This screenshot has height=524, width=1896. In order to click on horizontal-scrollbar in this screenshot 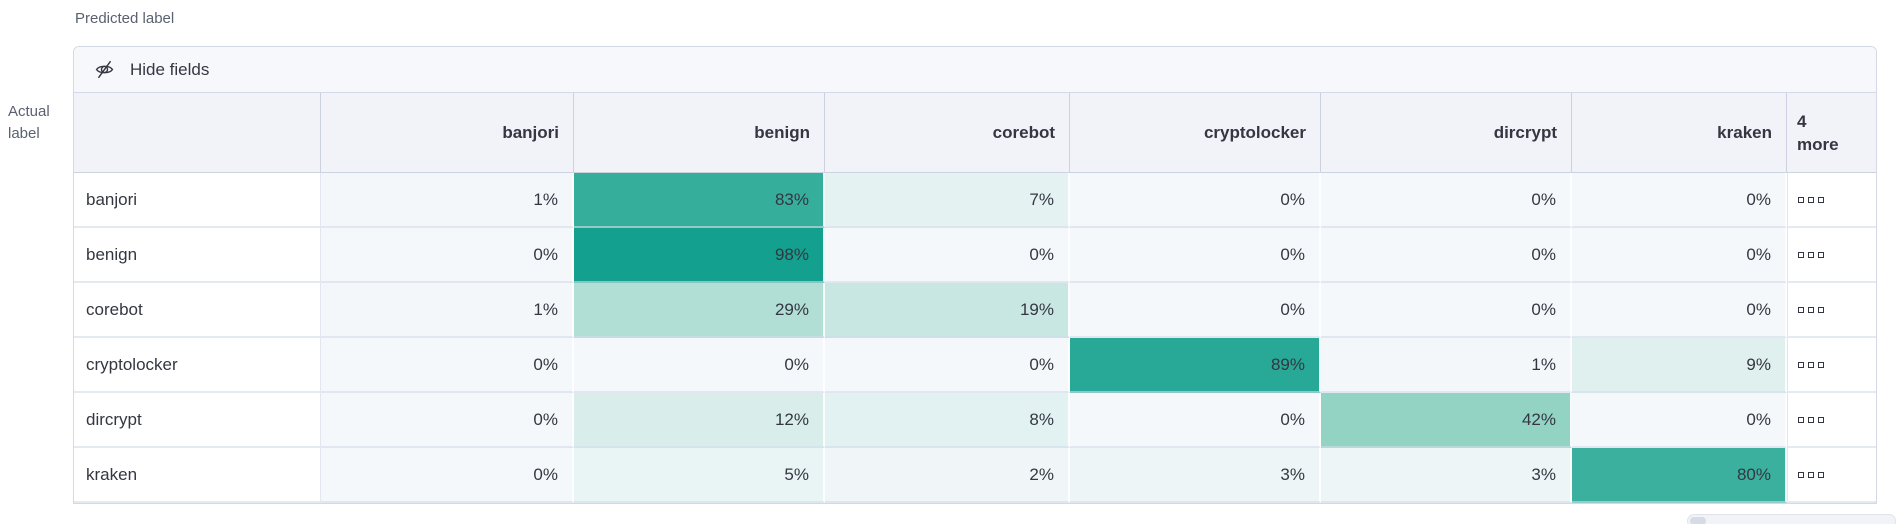, I will do `click(1791, 519)`.